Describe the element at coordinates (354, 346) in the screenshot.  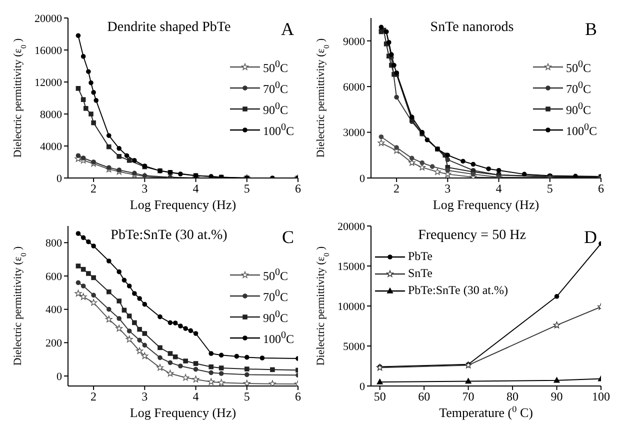
I see `y-tick-label: 5000` at that location.